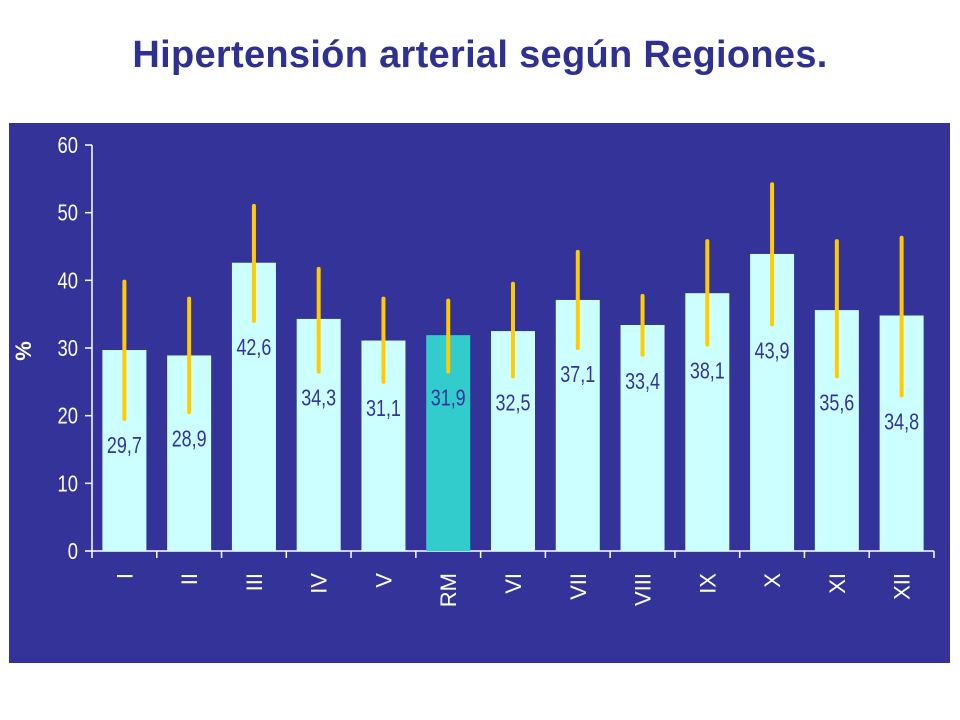  What do you see at coordinates (513, 583) in the screenshot?
I see `category-label-vi: VI` at bounding box center [513, 583].